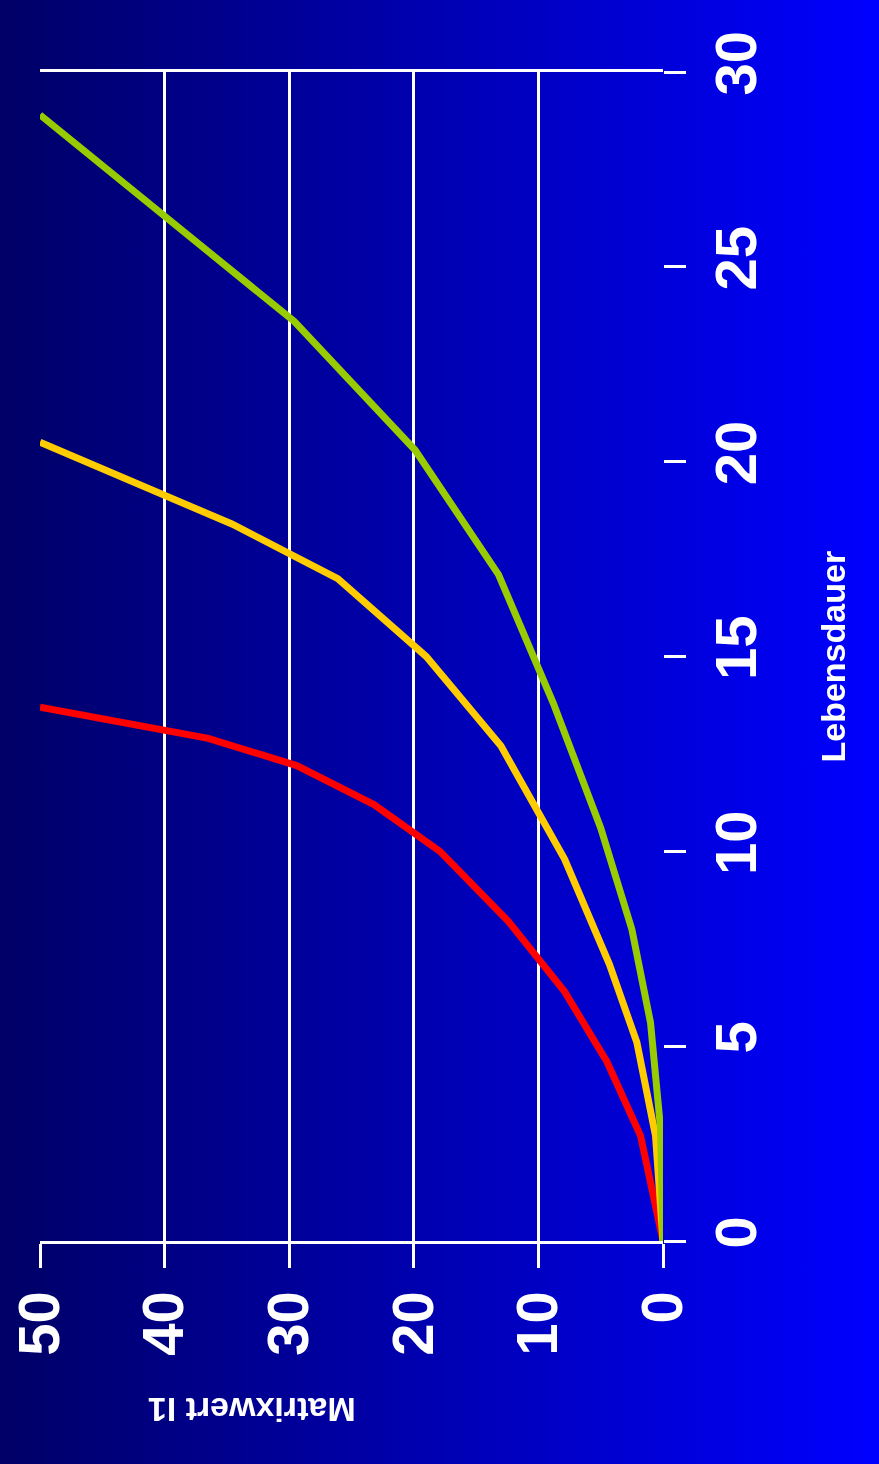 The height and width of the screenshot is (1464, 879). I want to click on x-tick-label: 0, so click(661, 1307).